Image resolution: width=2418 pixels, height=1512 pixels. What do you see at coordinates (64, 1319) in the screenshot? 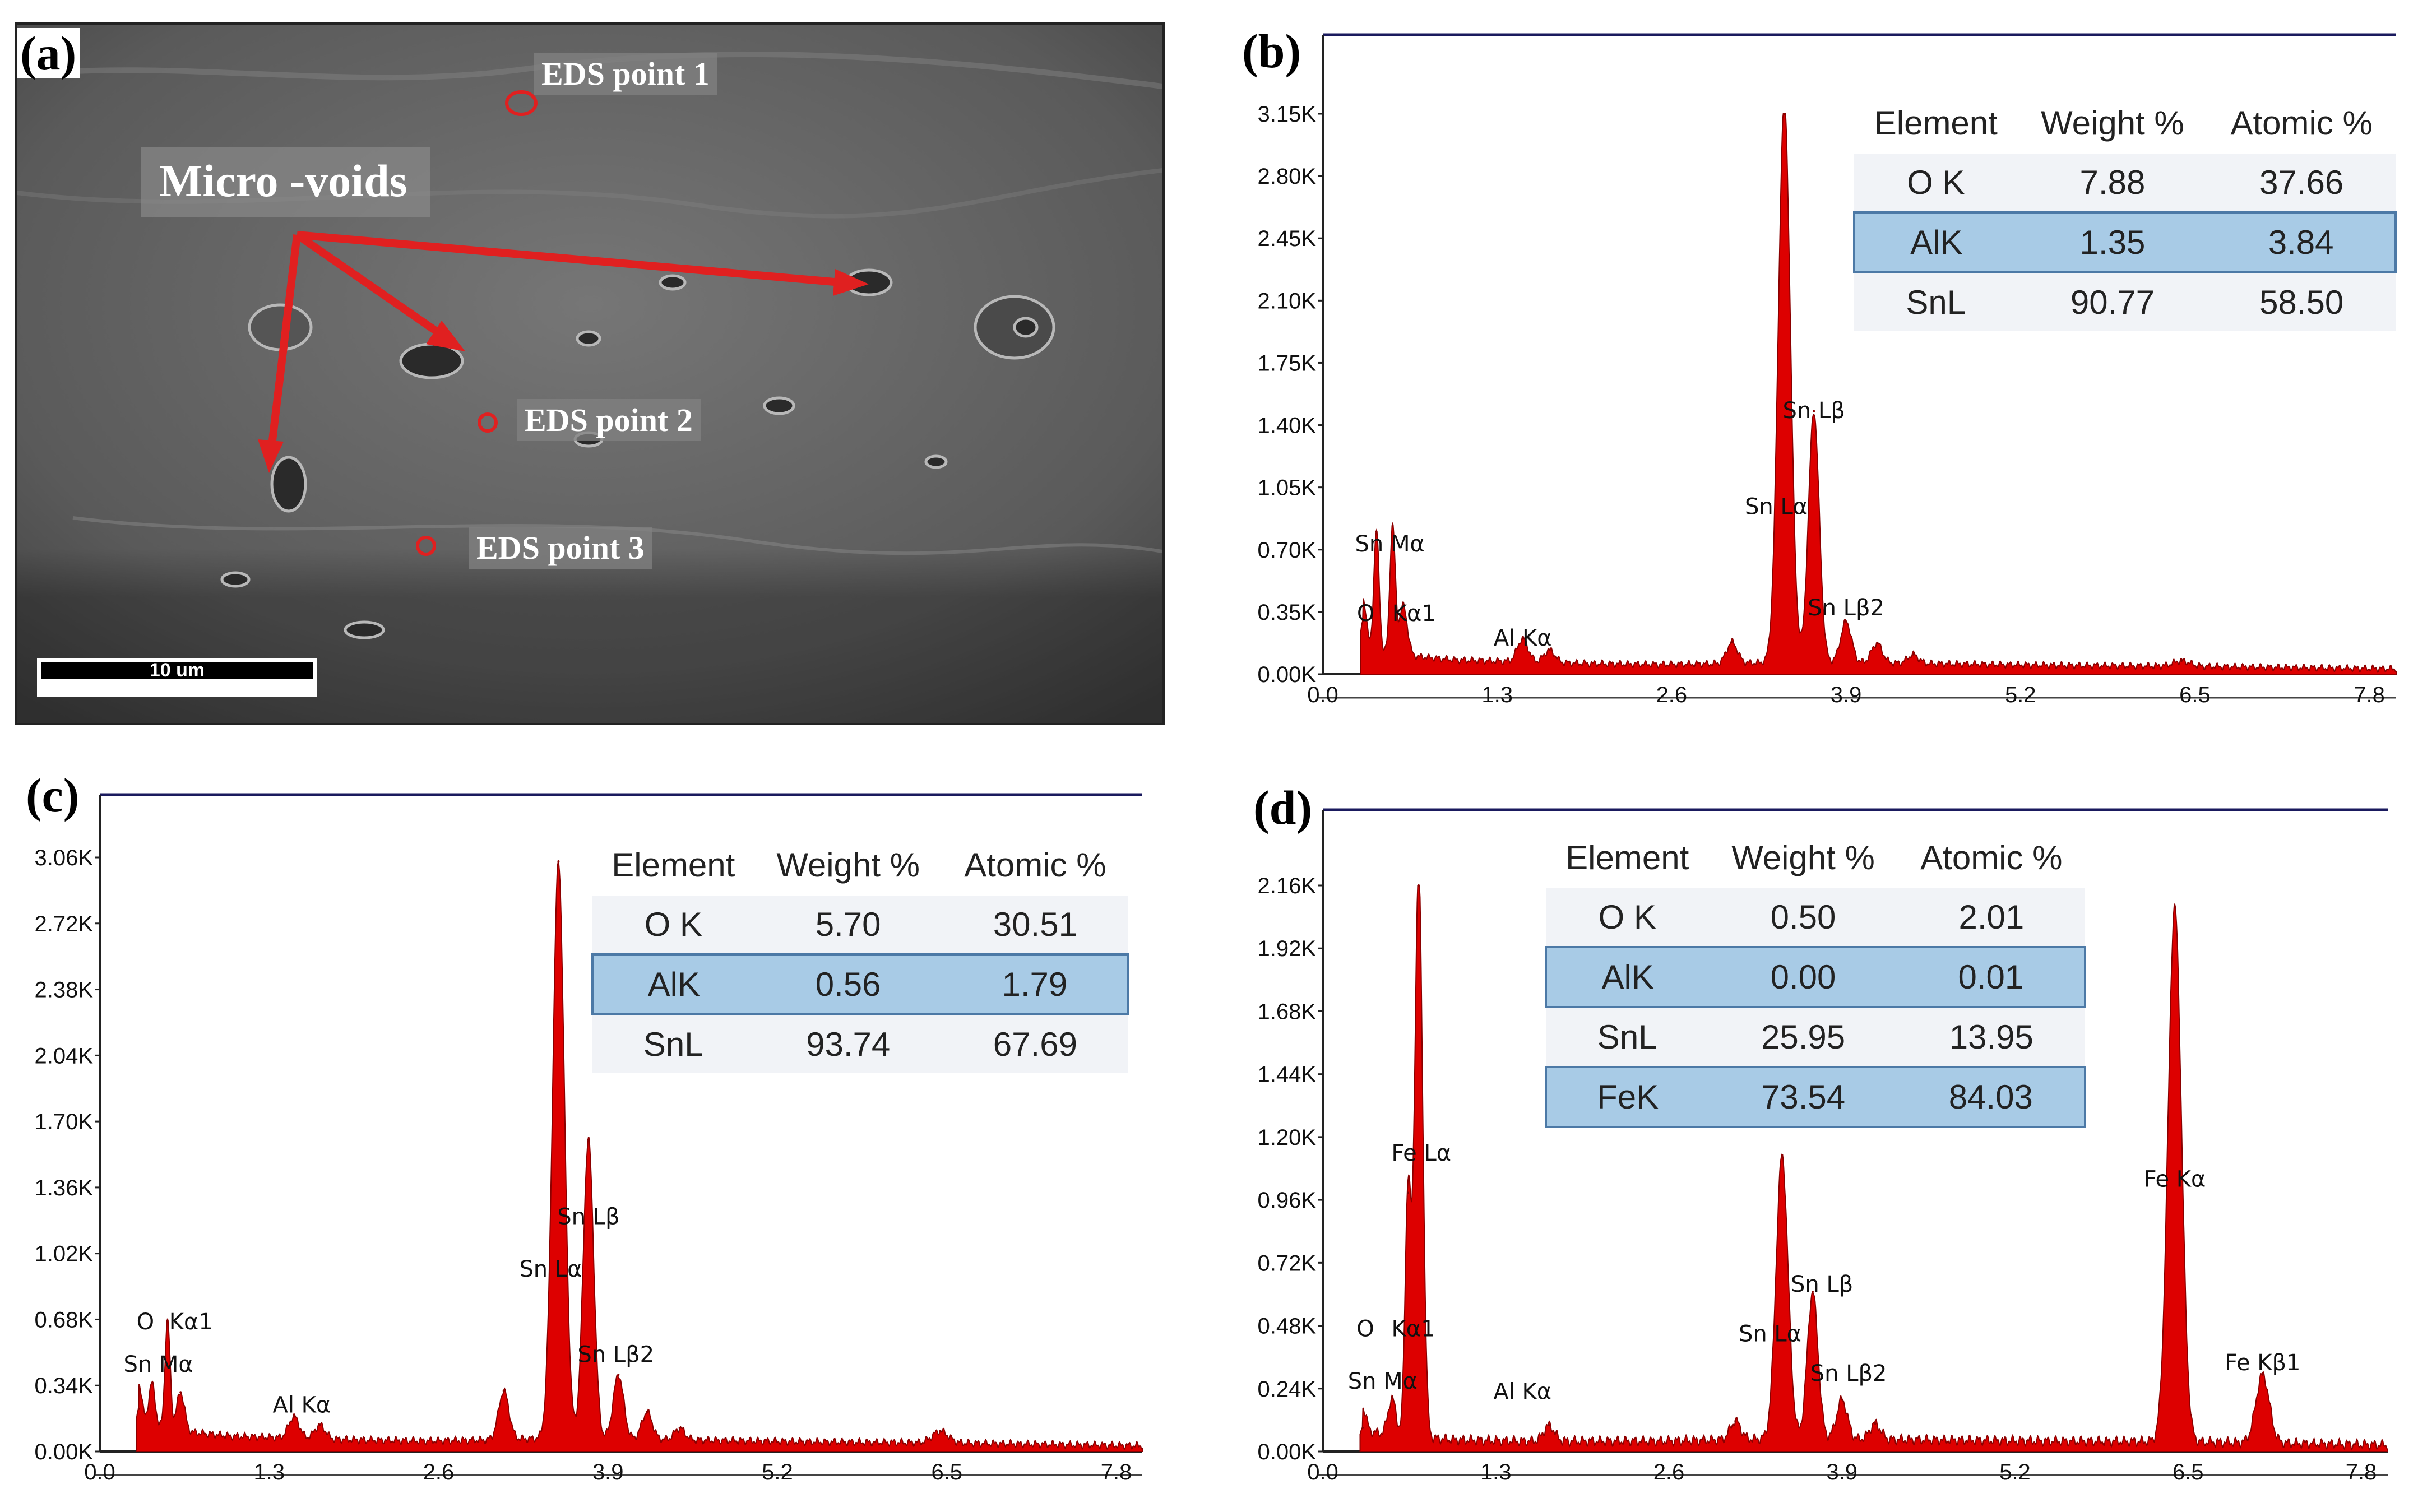
I see `y-tick-label: 0.68K` at bounding box center [64, 1319].